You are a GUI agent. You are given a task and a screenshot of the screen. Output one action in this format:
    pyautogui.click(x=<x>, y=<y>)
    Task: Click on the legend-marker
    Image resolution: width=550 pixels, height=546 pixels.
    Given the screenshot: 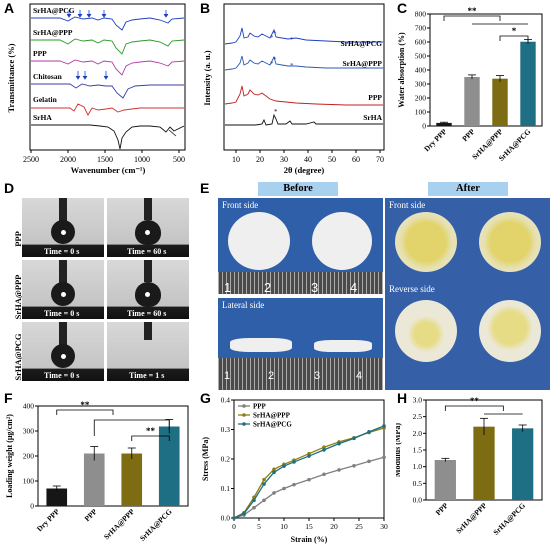 What is the action you would take?
    pyautogui.click(x=244, y=406)
    